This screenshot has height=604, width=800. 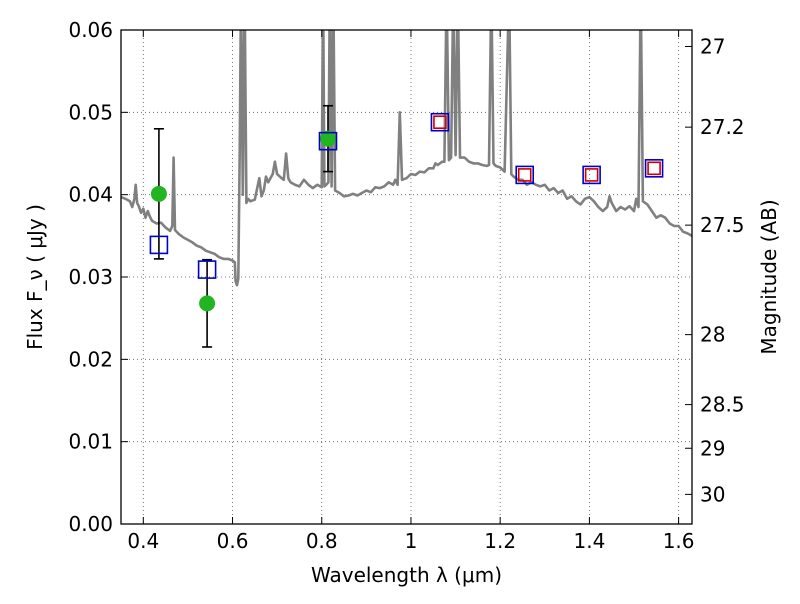 What do you see at coordinates (90, 359) in the screenshot?
I see `y-tick-label: 0.02` at bounding box center [90, 359].